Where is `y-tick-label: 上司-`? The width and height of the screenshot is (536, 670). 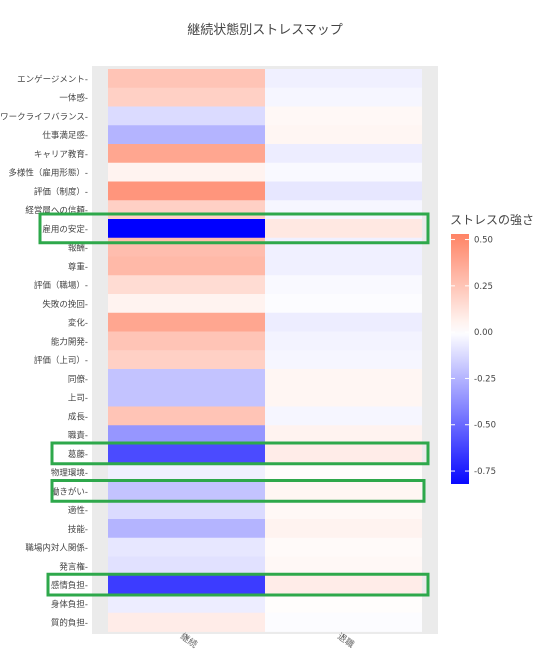
y-tick-label: 上司- is located at coordinates (78, 399).